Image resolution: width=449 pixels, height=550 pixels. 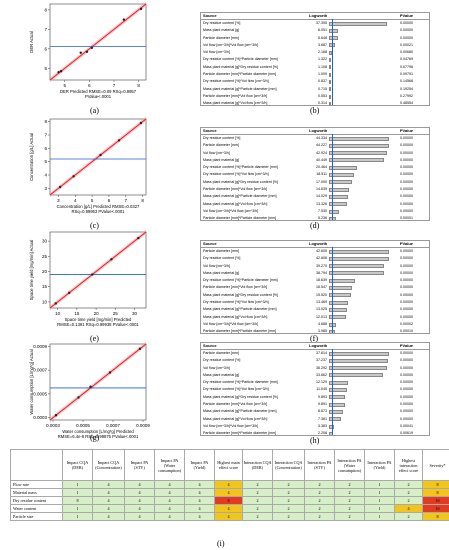 I want to click on table-row: Water content 1 4 4 4 4 4 2 2 2 2 1 4 16, so click(x=229, y=508).